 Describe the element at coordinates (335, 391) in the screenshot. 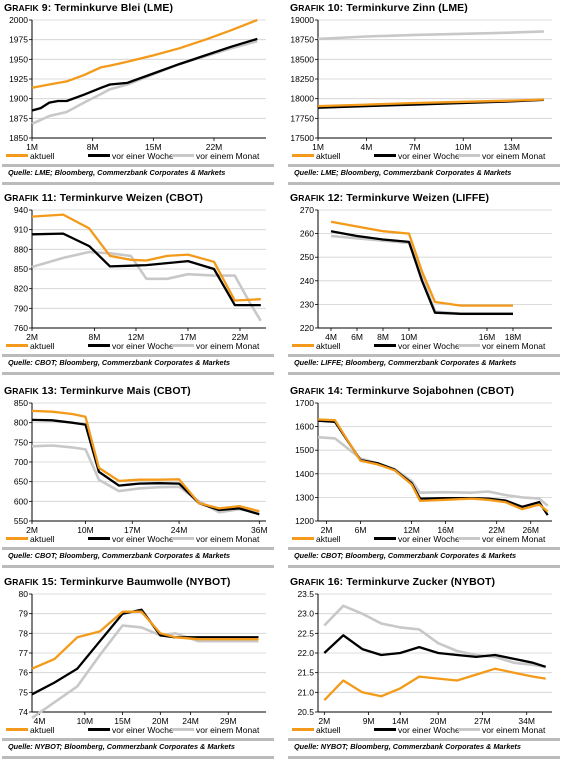

I see `title-number: 14:` at that location.